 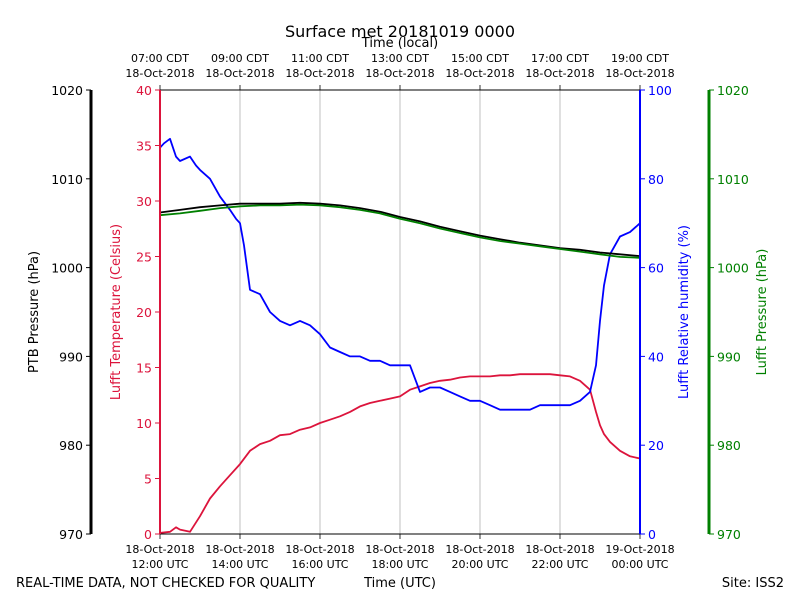 I want to click on y-axis-title-rh: Lufft Relative humidity (%), so click(x=684, y=312).